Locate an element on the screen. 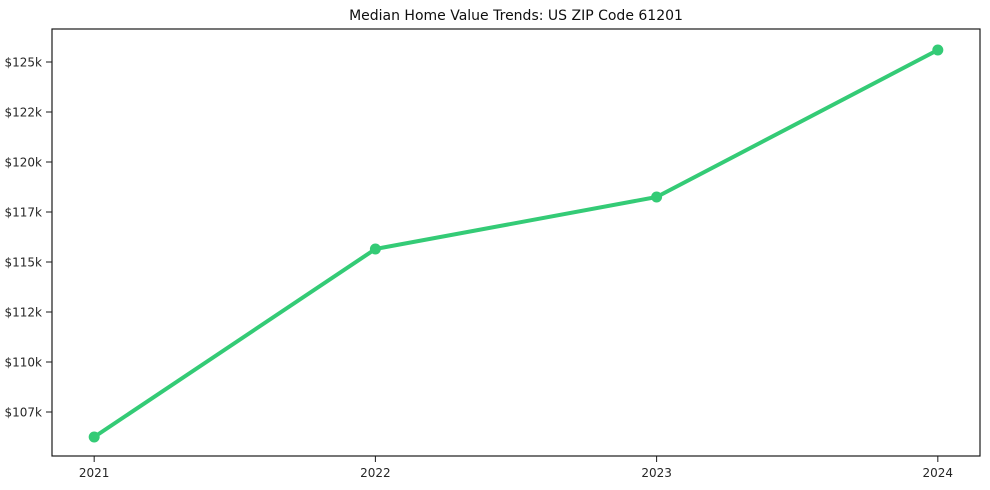 Image resolution: width=990 pixels, height=490 pixels. y-axis-tick-label: $122k is located at coordinates (24, 113).